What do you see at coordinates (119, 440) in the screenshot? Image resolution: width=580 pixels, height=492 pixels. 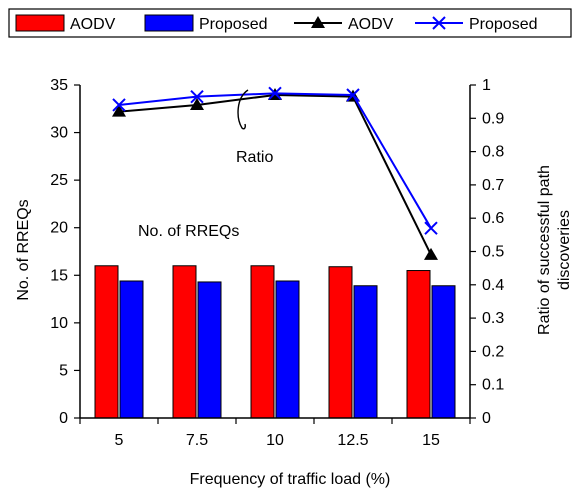 I see `x-tick-label-0: 5` at bounding box center [119, 440].